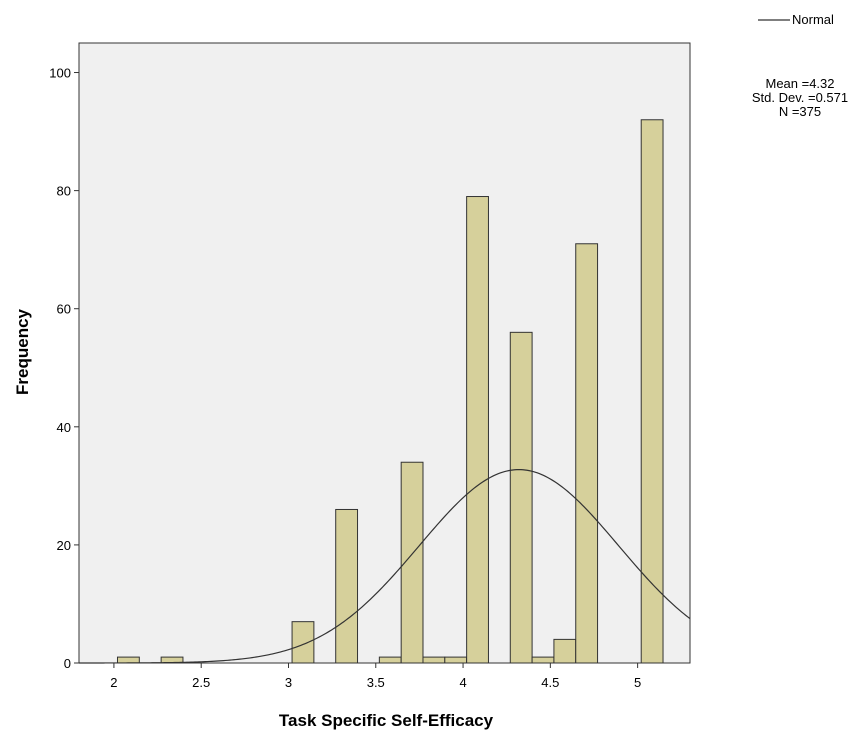 The image size is (862, 735). Describe the element at coordinates (60, 73) in the screenshot. I see `y-tick-label-5: 100` at that location.